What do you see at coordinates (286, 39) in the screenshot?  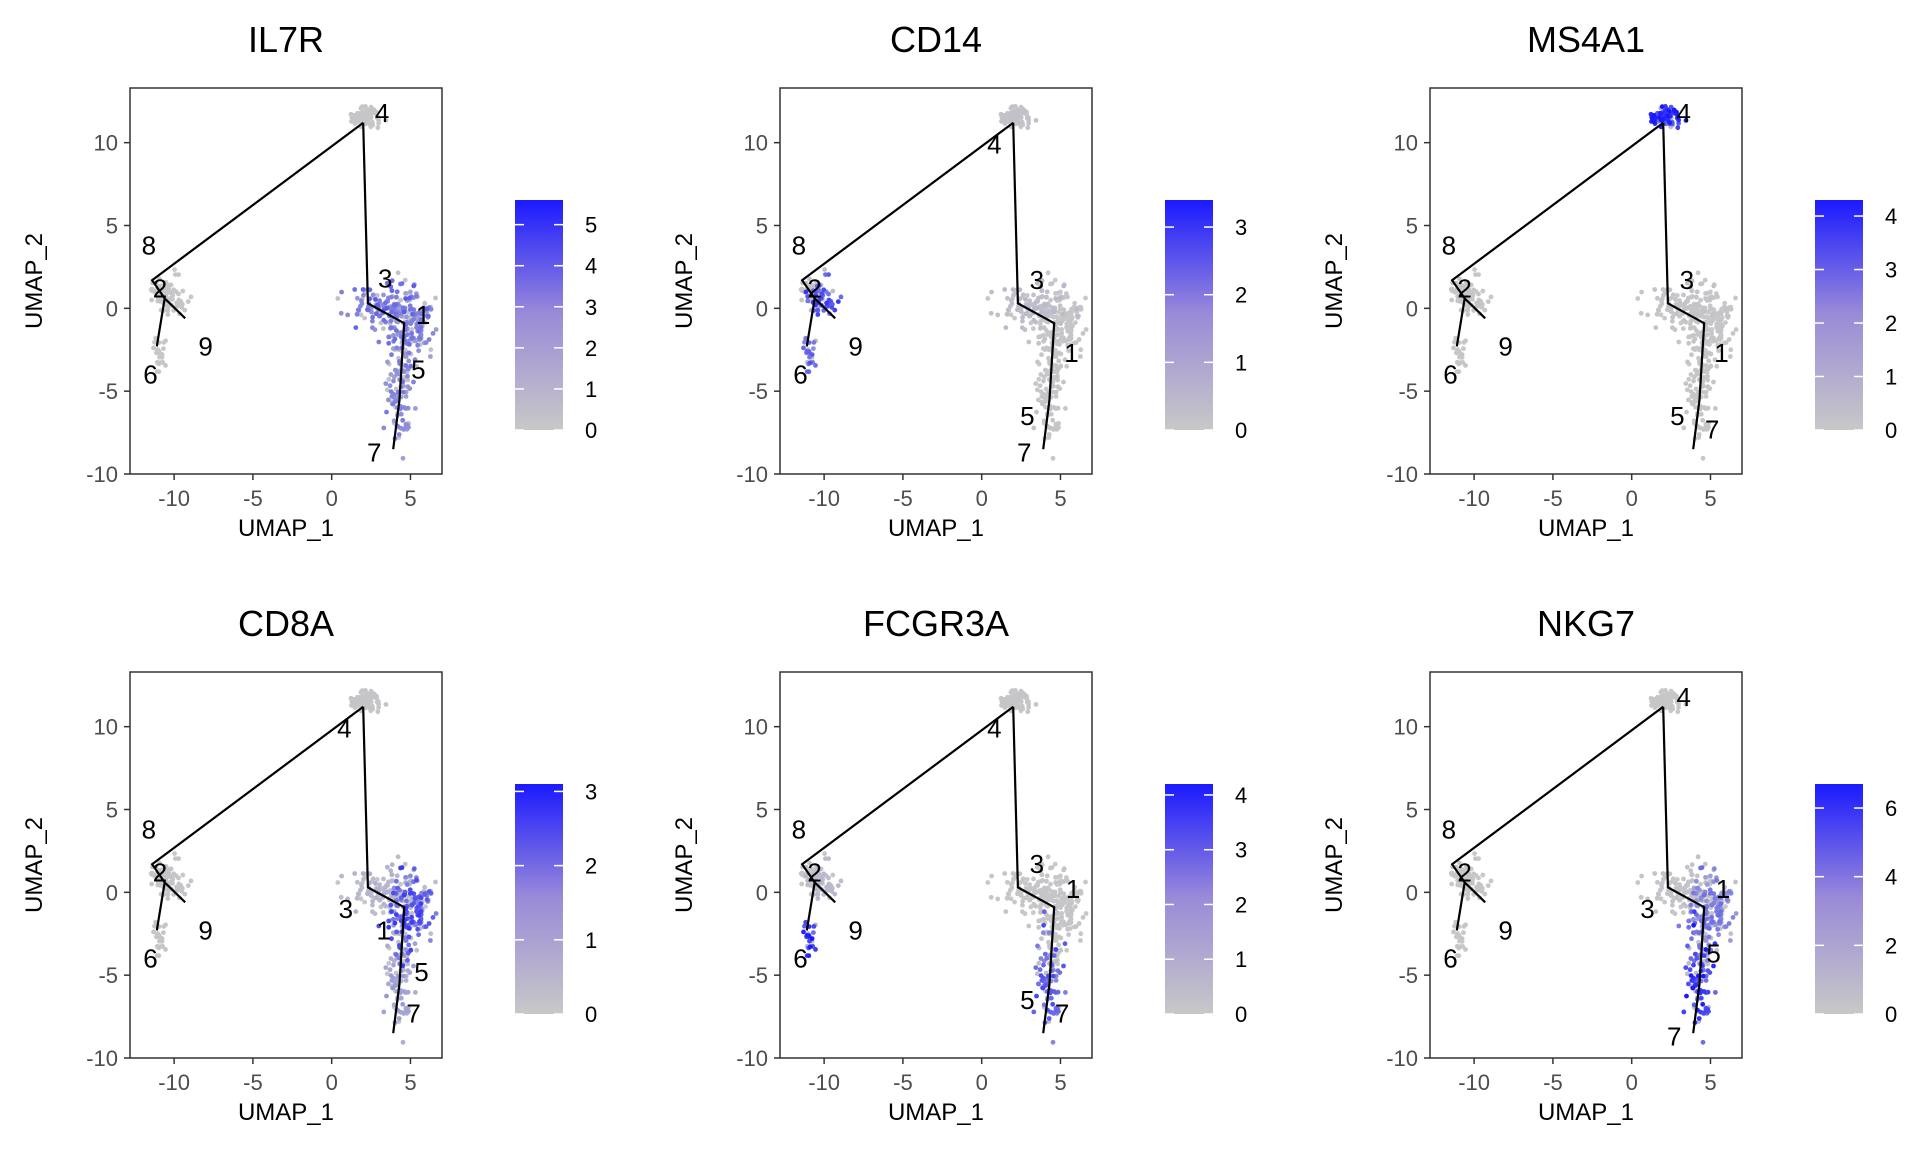 I see `panel-title: IL7R` at bounding box center [286, 39].